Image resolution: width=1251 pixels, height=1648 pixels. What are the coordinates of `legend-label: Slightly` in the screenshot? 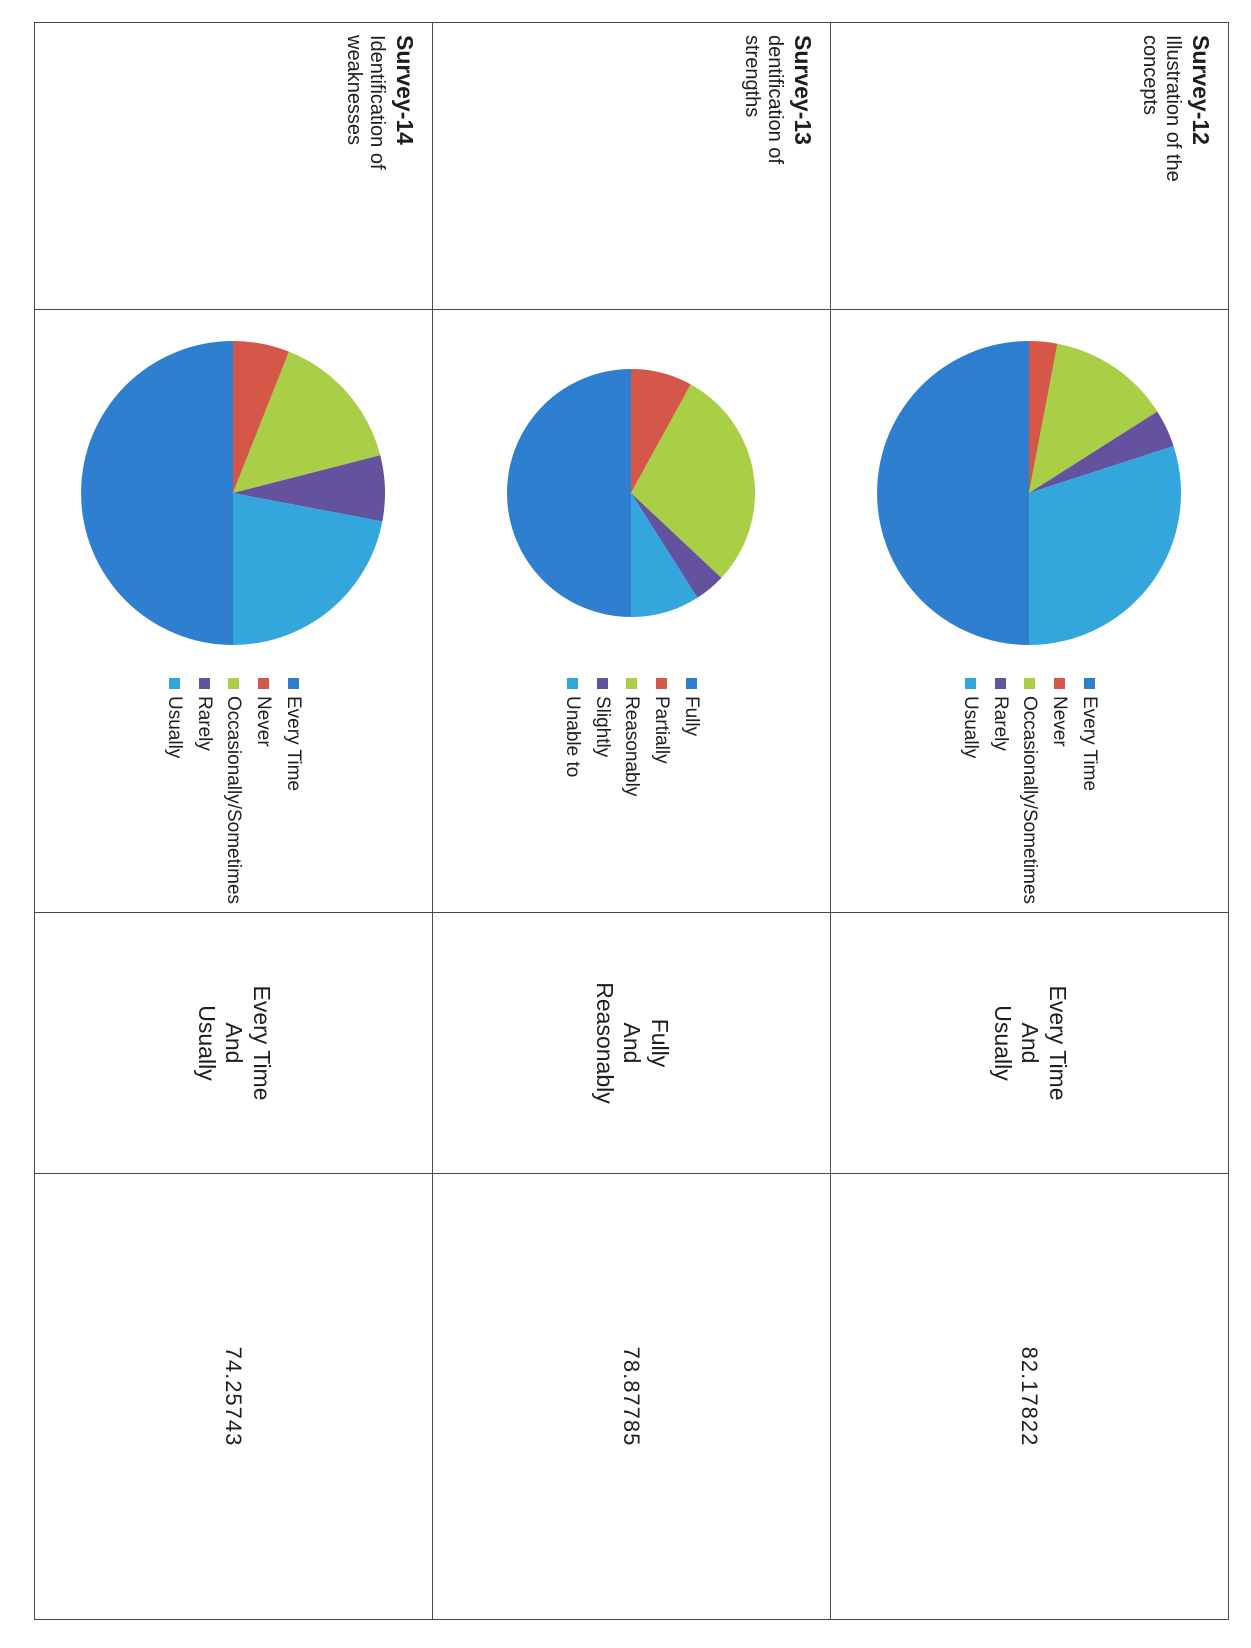 It's located at (602, 727).